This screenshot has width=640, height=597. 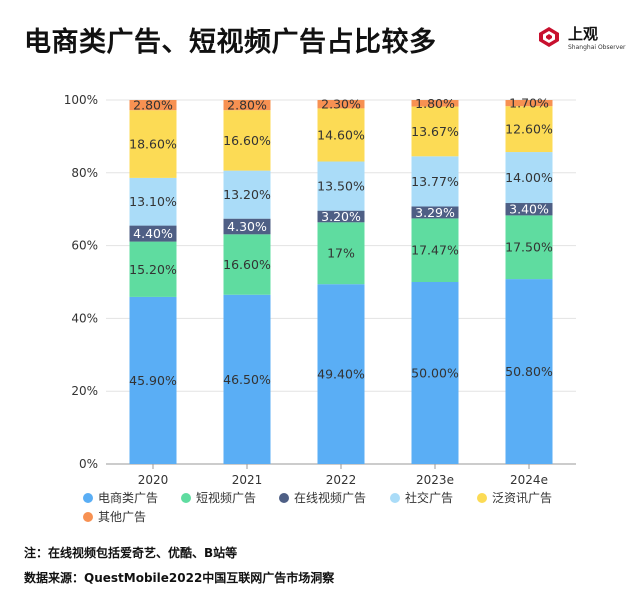 I want to click on x-tick-label: 2020, so click(x=153, y=480).